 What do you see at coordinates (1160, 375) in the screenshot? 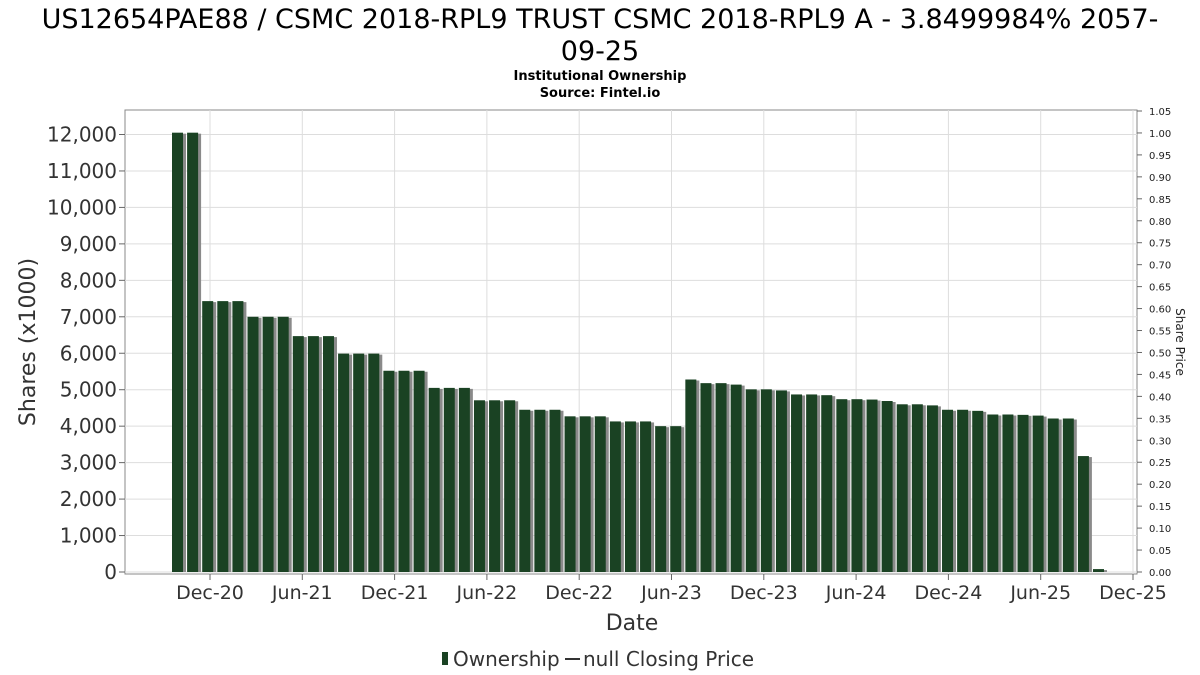
I see `y2-tick-label: 0.45` at bounding box center [1160, 375].